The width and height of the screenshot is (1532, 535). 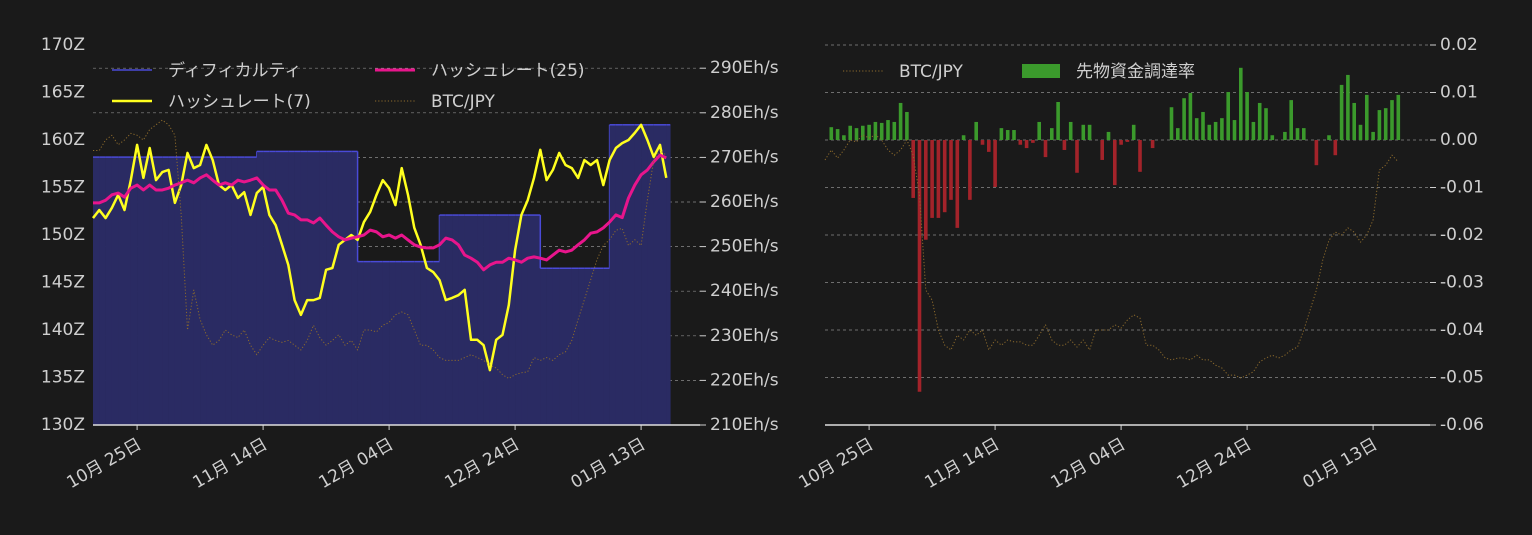 I want to click on legend-label: ディフィカルティ, so click(x=234, y=70).